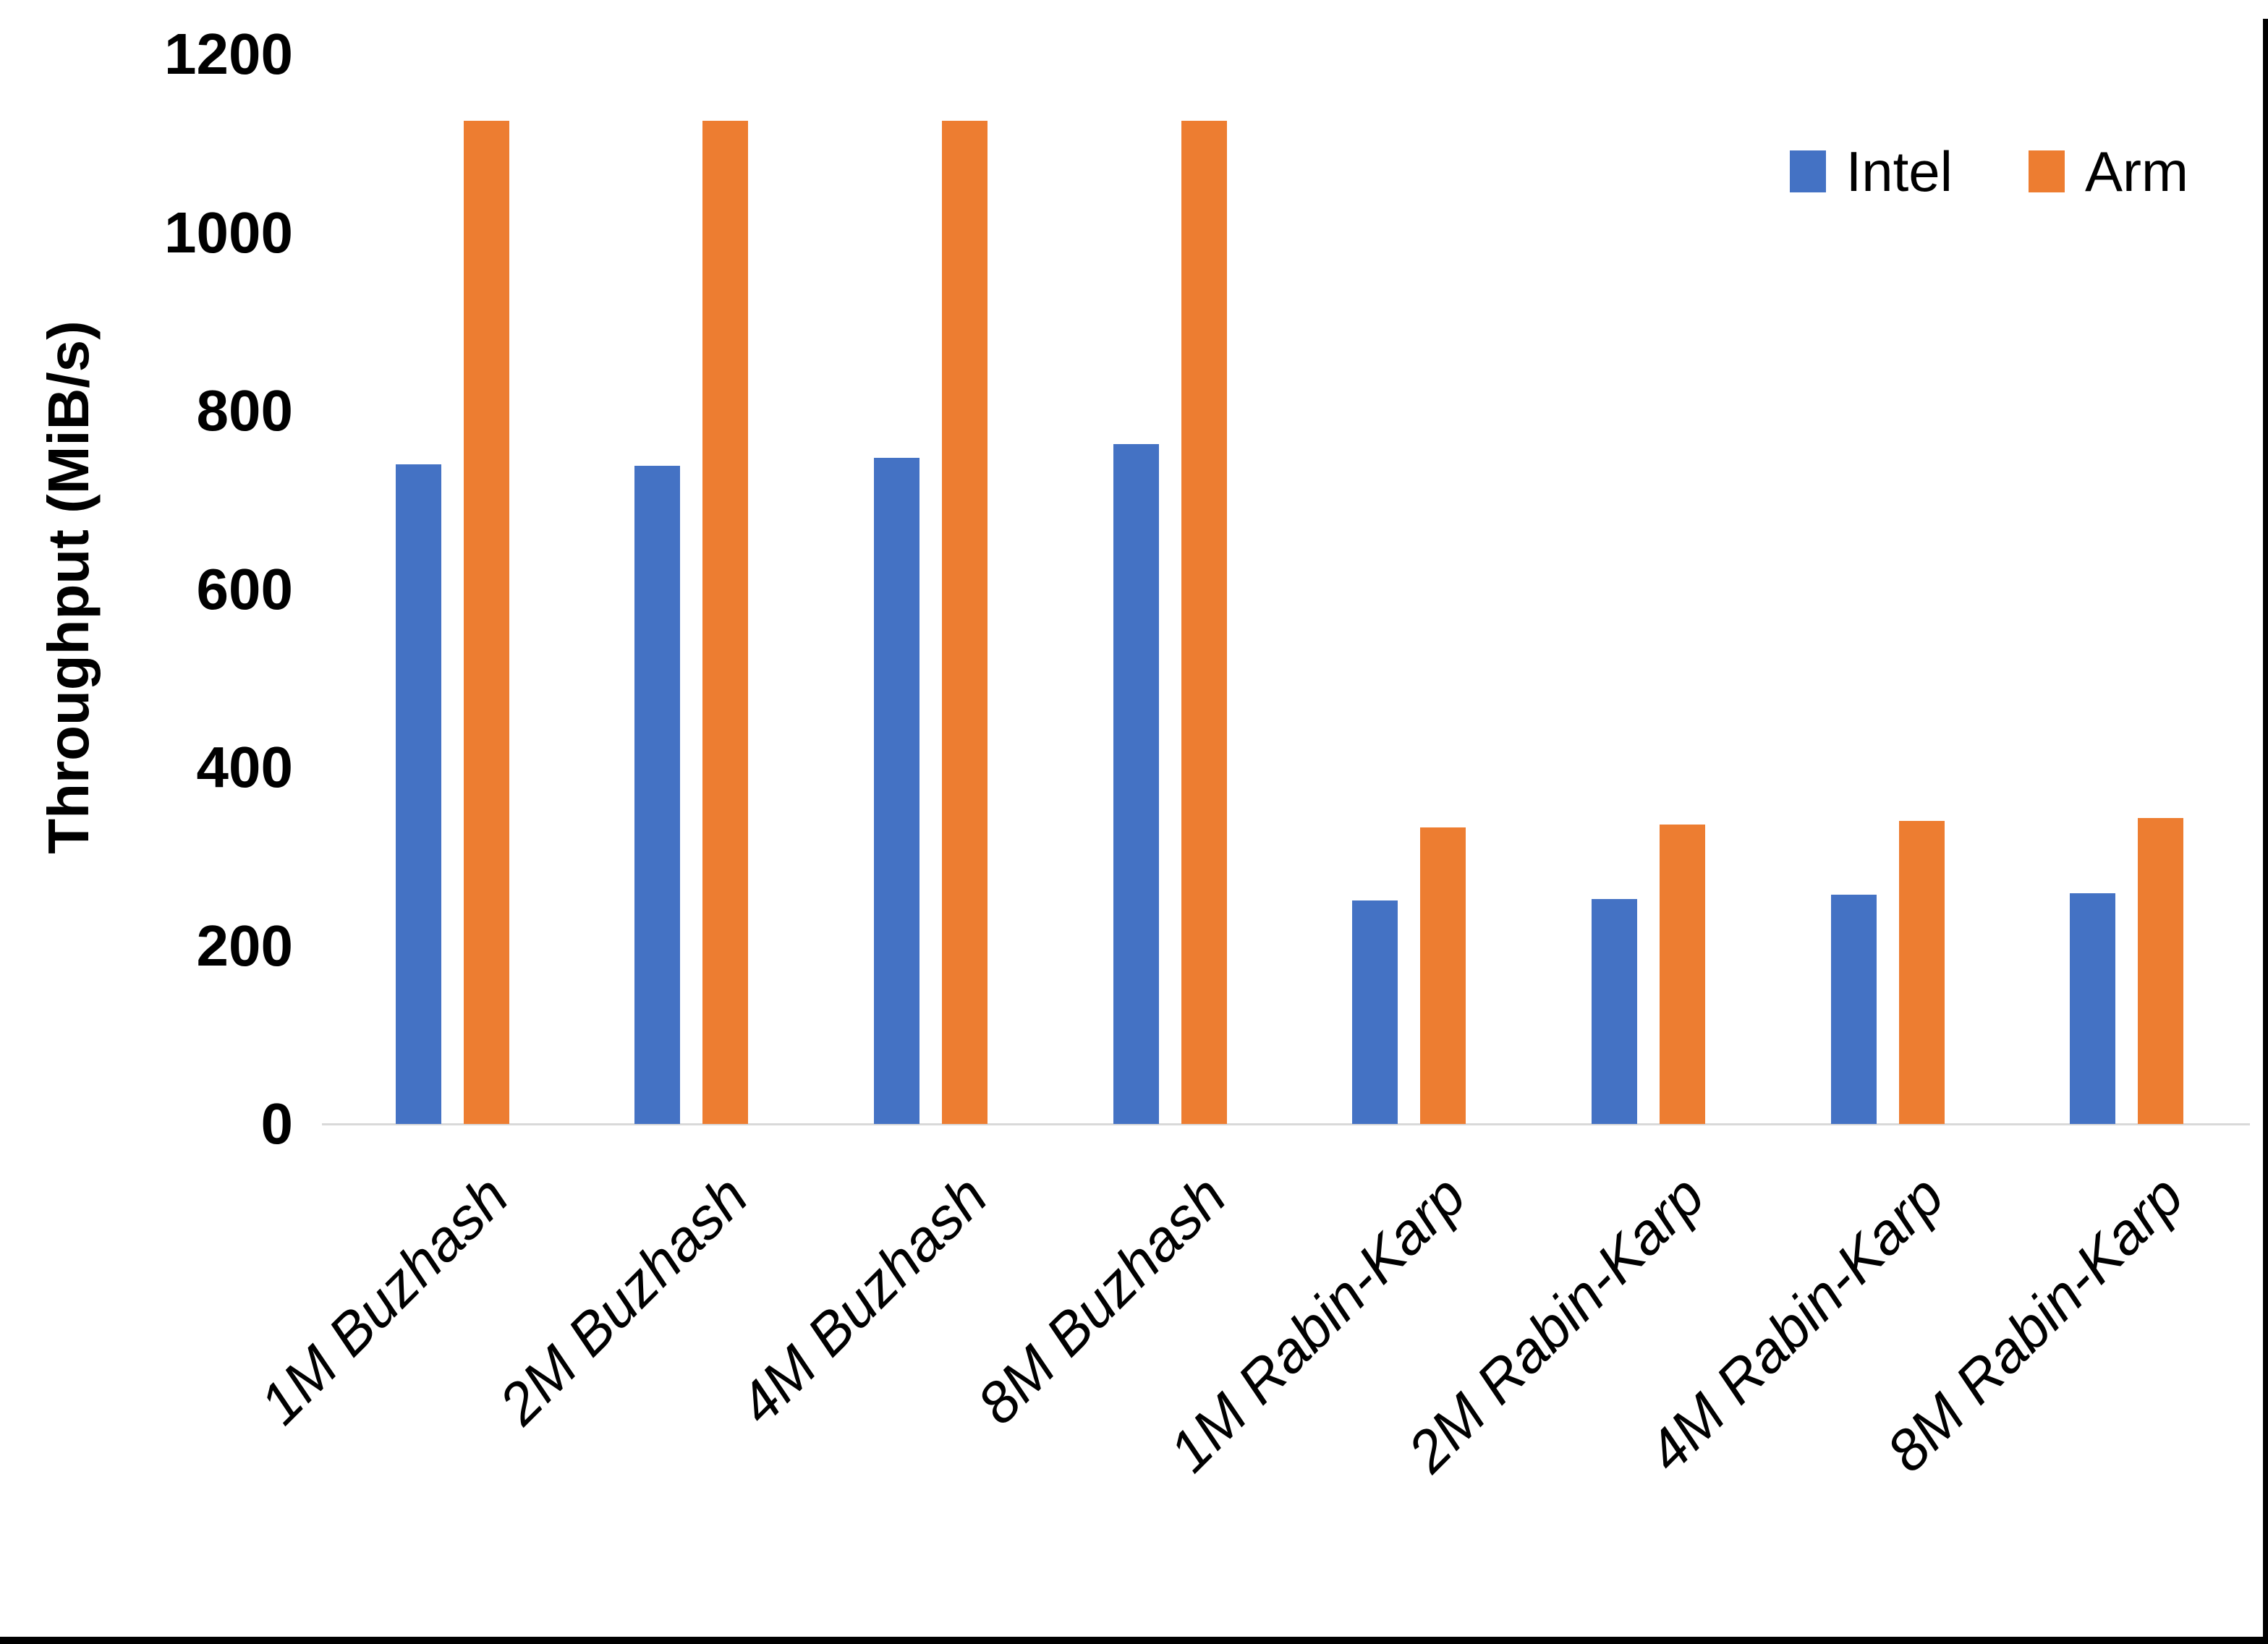 This screenshot has height=1644, width=2268. What do you see at coordinates (245, 588) in the screenshot?
I see `y-tick-label: 600` at bounding box center [245, 588].